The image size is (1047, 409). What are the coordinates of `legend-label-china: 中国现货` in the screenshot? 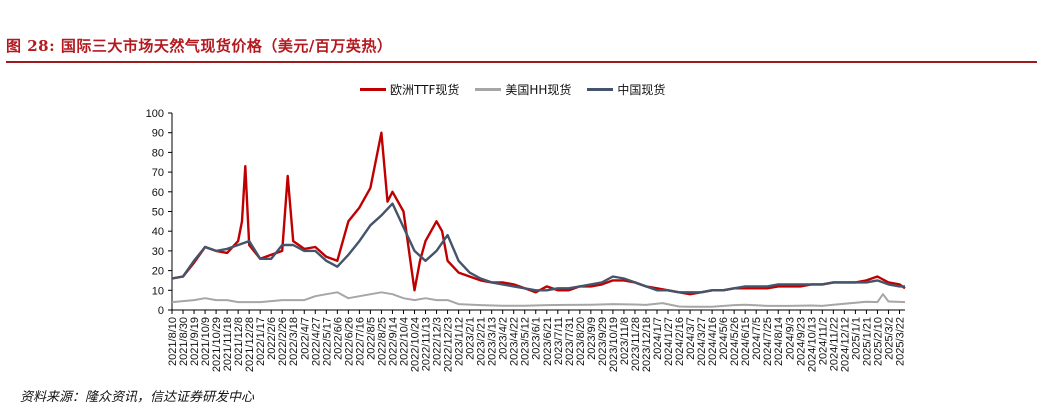 It's located at (641, 89).